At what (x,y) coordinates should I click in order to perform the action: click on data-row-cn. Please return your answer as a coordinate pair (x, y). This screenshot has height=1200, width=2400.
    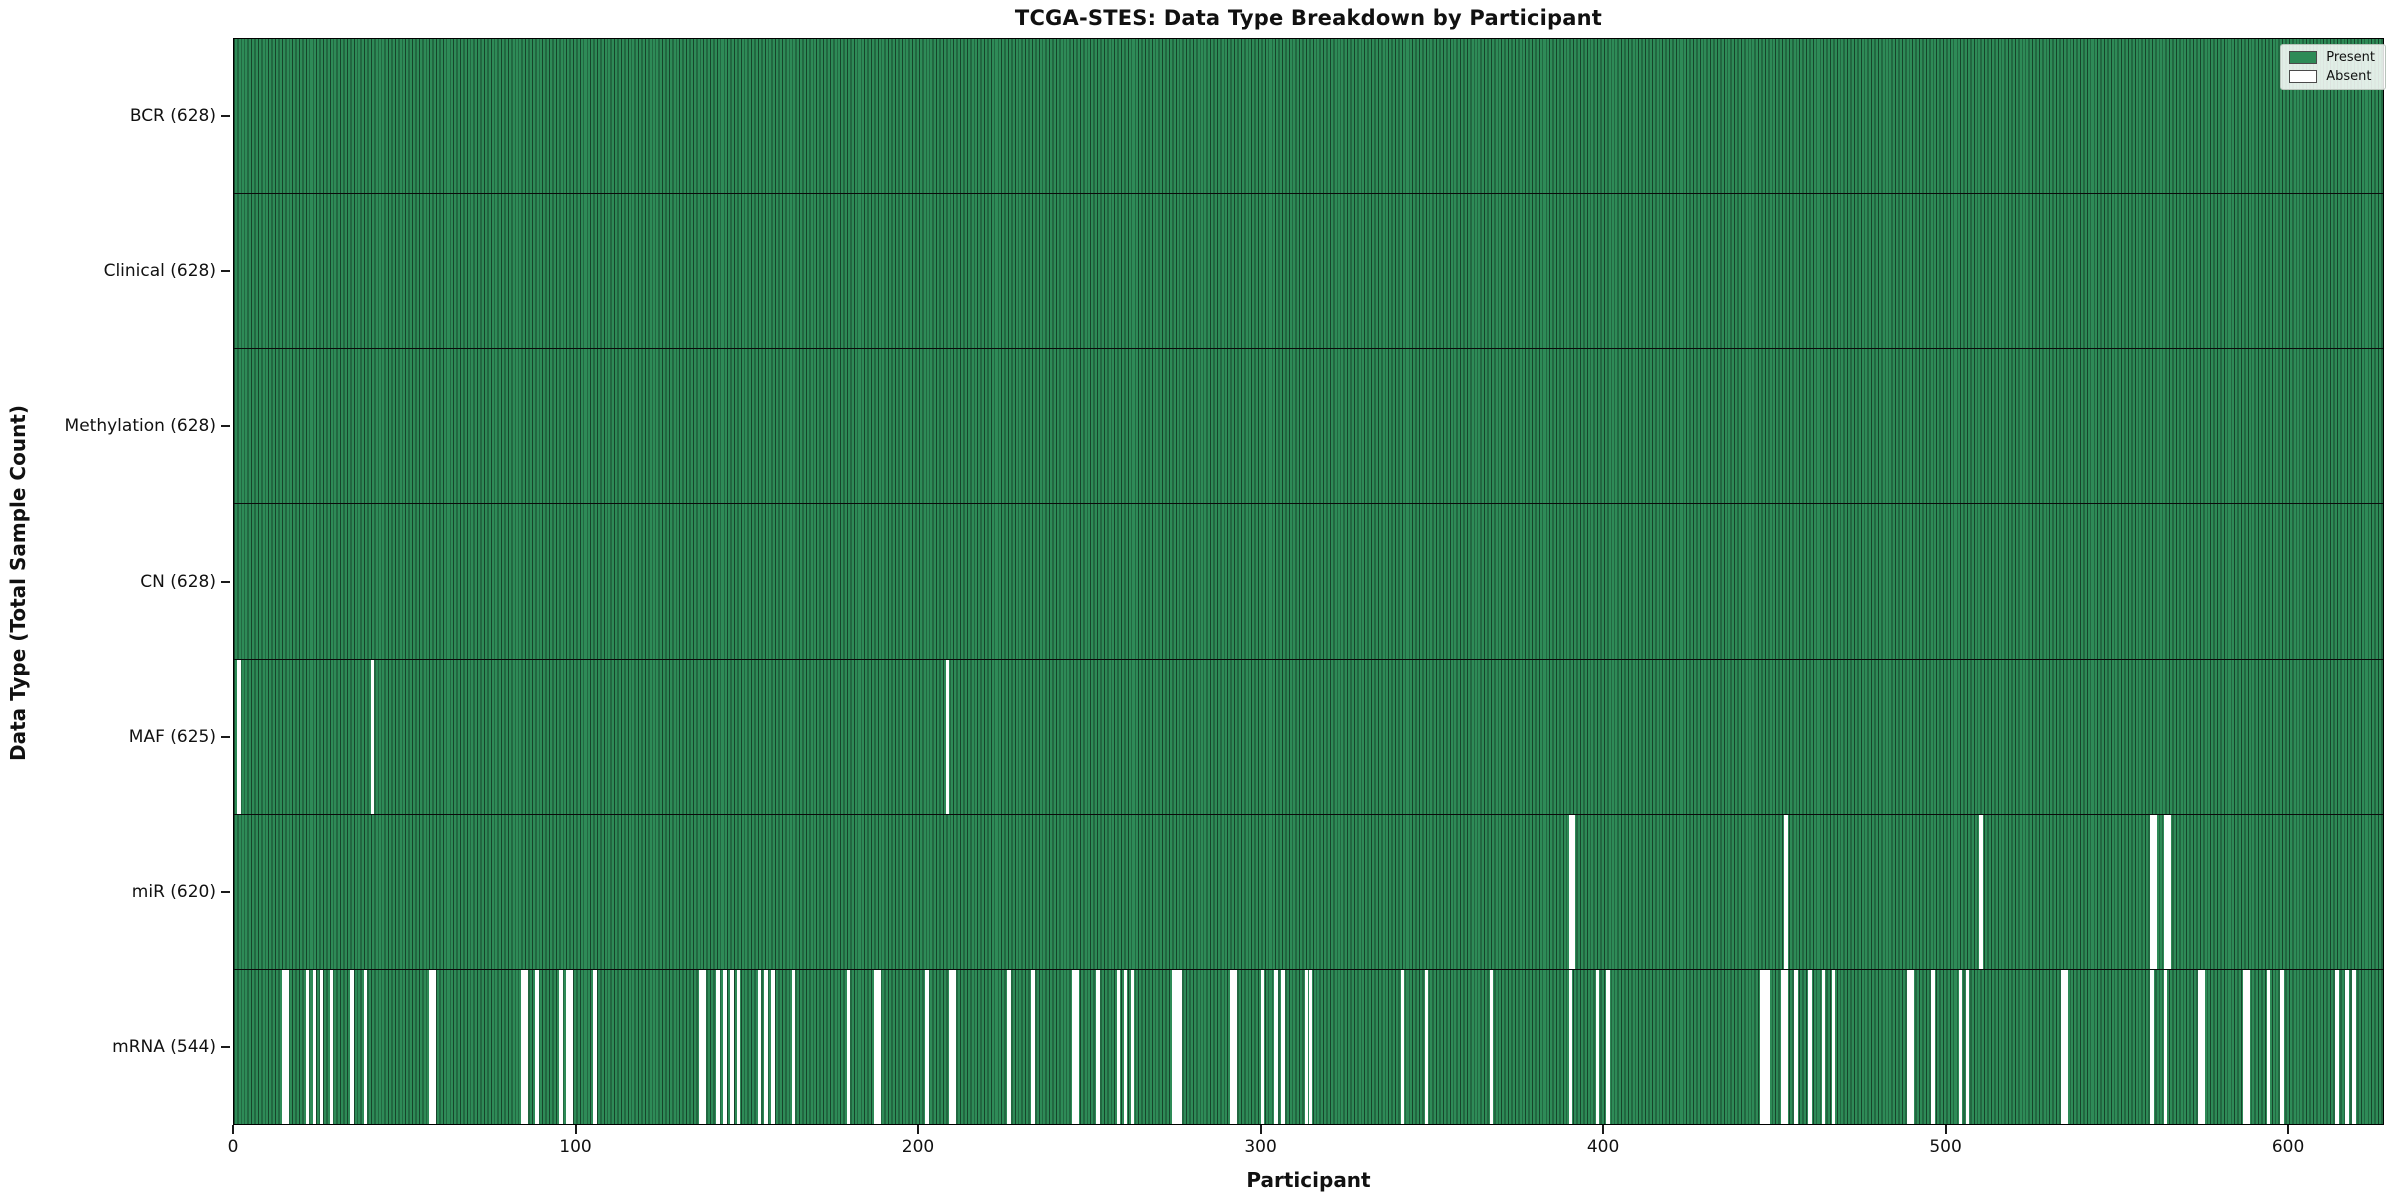
    Looking at the image, I should click on (1308, 582).